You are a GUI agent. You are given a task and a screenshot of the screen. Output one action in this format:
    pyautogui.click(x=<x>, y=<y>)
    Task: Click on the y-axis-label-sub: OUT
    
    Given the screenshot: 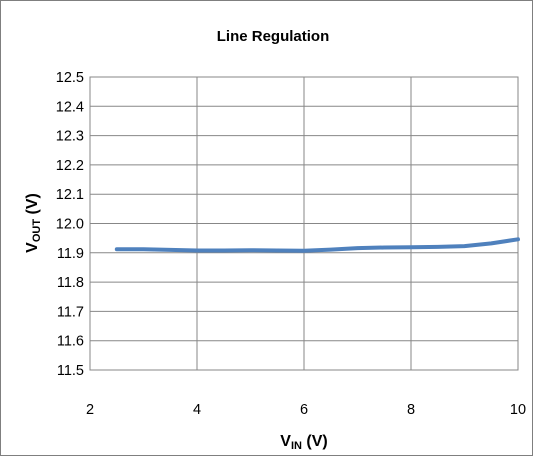 What is the action you would take?
    pyautogui.click(x=37, y=231)
    